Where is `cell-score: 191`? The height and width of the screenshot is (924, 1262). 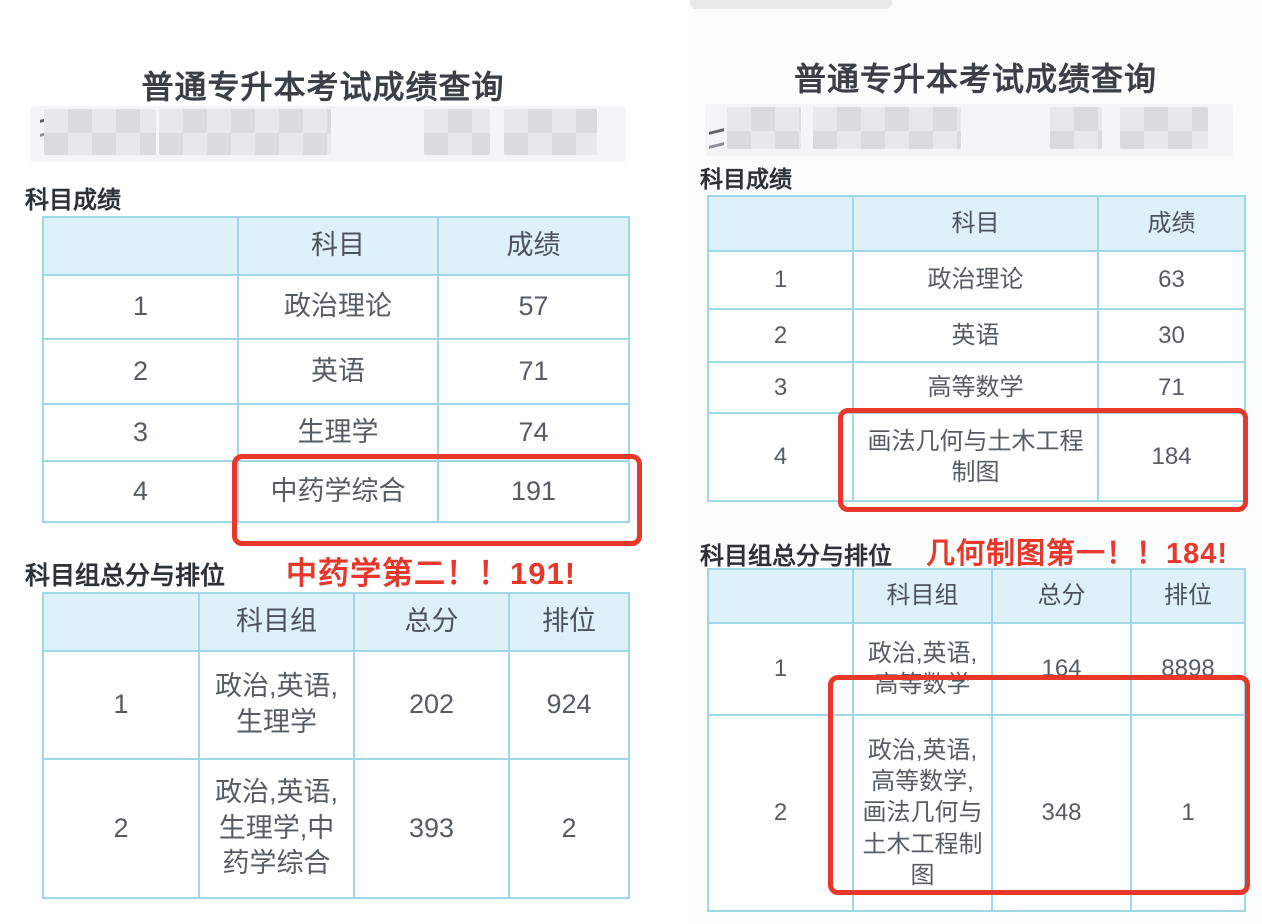
cell-score: 191 is located at coordinates (533, 491).